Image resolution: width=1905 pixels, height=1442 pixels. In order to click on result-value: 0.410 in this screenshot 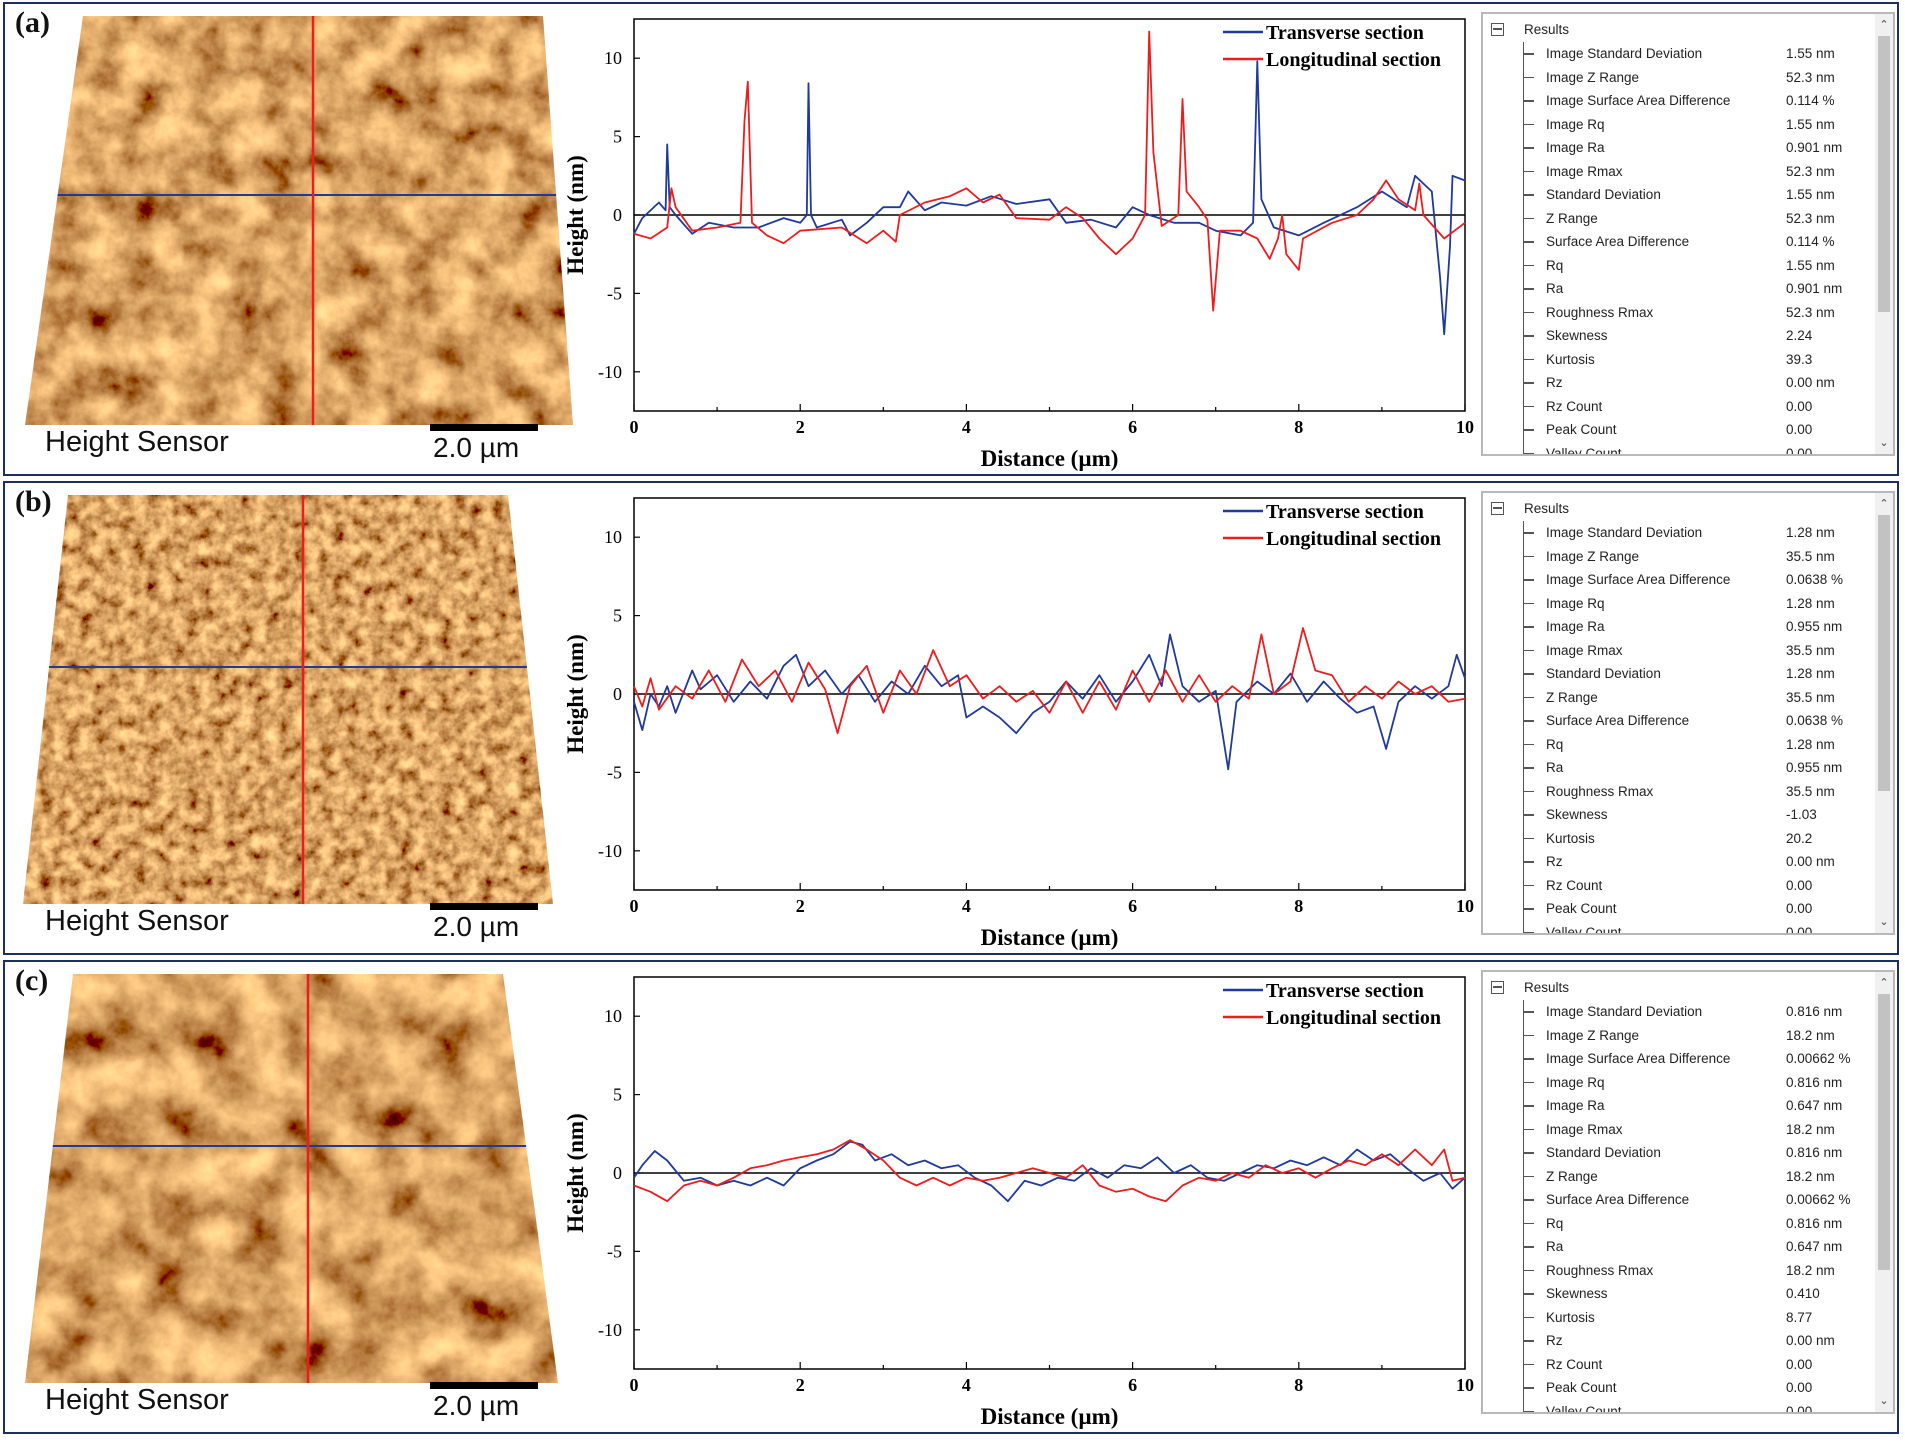, I will do `click(1803, 1294)`.